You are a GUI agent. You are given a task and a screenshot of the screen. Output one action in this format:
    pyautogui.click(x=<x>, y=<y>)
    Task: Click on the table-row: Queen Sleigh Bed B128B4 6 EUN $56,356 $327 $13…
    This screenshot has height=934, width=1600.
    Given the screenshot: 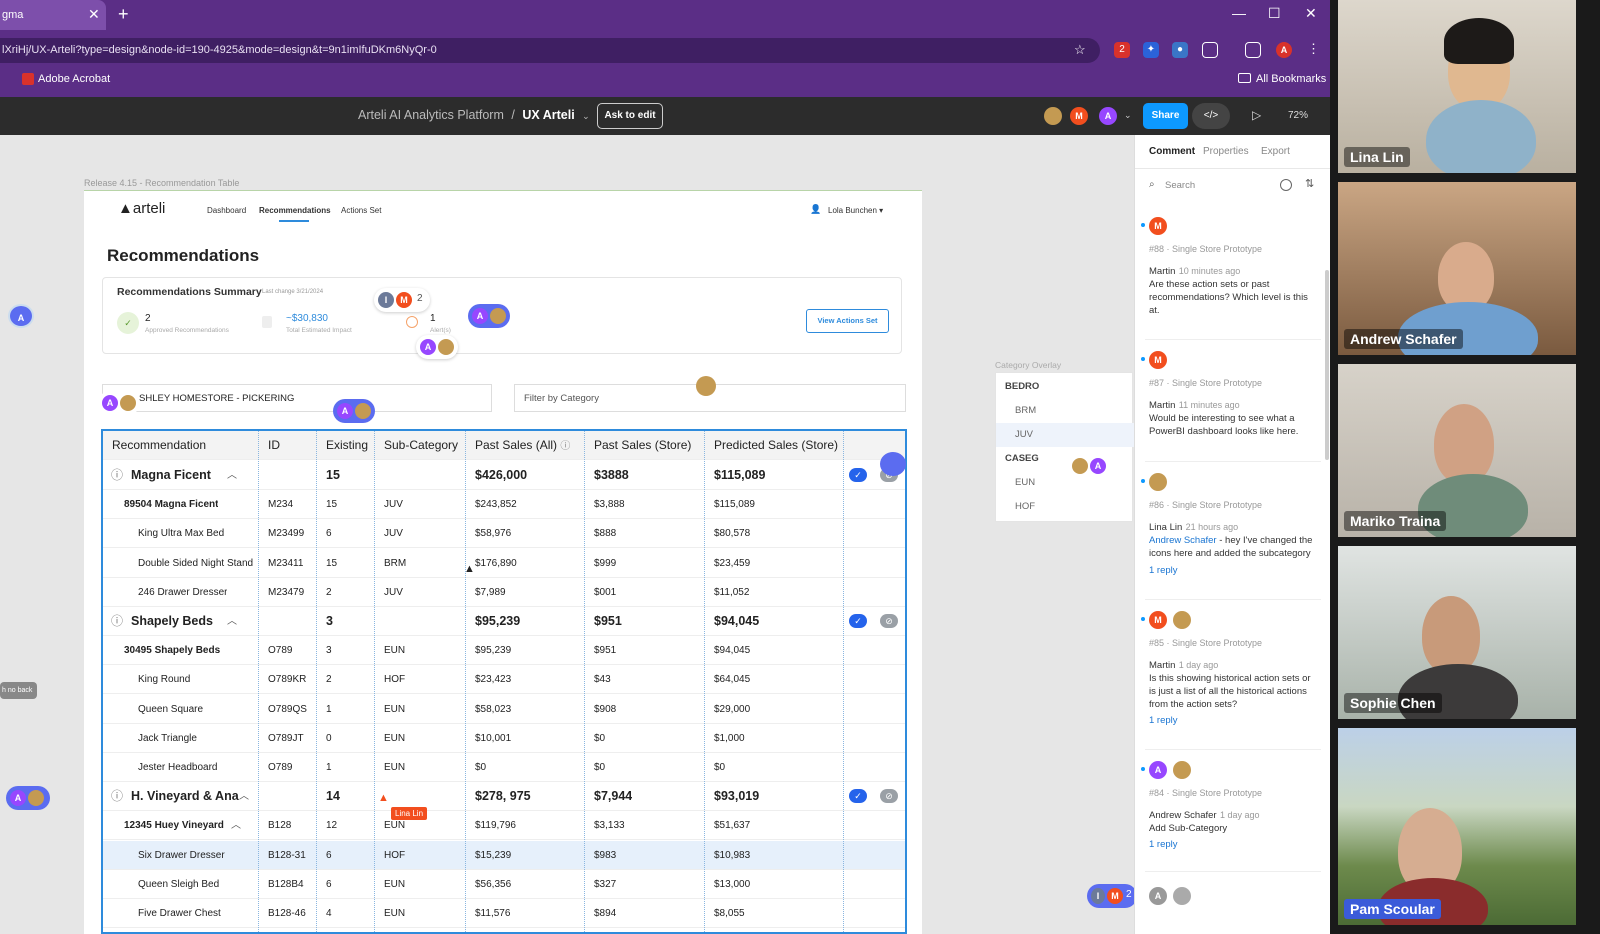 What is the action you would take?
    pyautogui.click(x=504, y=884)
    